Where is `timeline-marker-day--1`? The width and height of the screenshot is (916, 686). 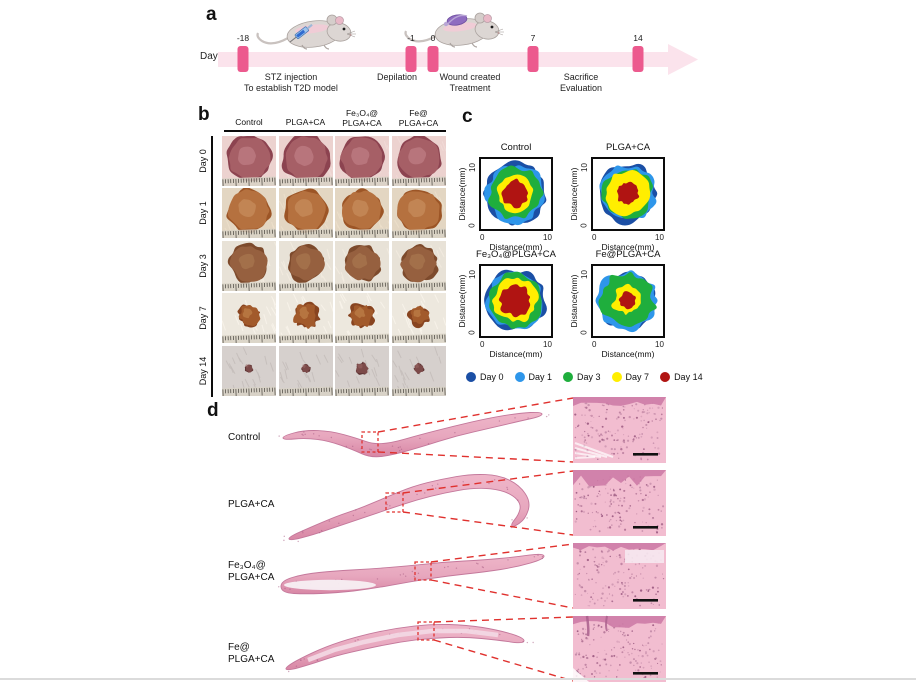
timeline-marker-day--1 is located at coordinates (411, 59).